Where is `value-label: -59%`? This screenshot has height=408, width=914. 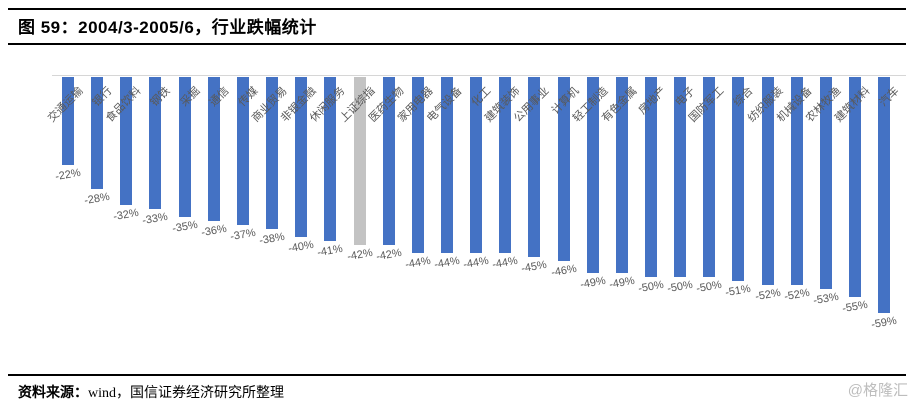
value-label: -59% is located at coordinates (884, 323).